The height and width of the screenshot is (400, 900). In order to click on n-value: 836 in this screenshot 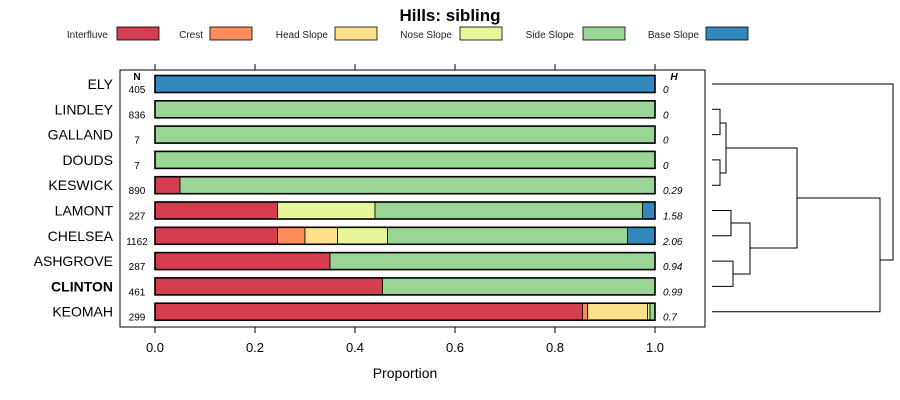, I will do `click(137, 115)`.